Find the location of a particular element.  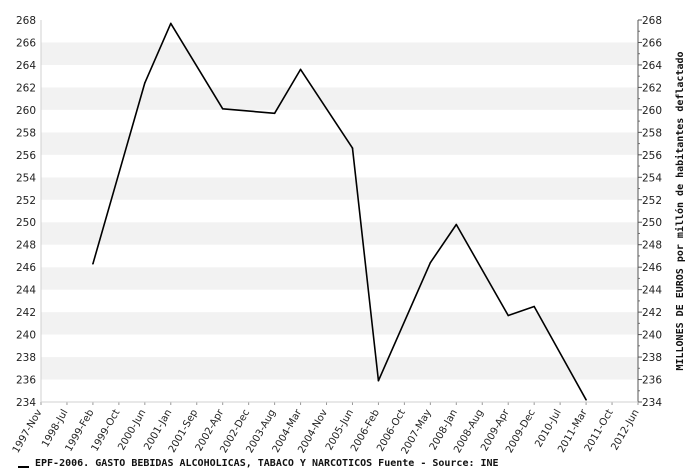

y-tick-label-left: 254 is located at coordinates (26, 178).